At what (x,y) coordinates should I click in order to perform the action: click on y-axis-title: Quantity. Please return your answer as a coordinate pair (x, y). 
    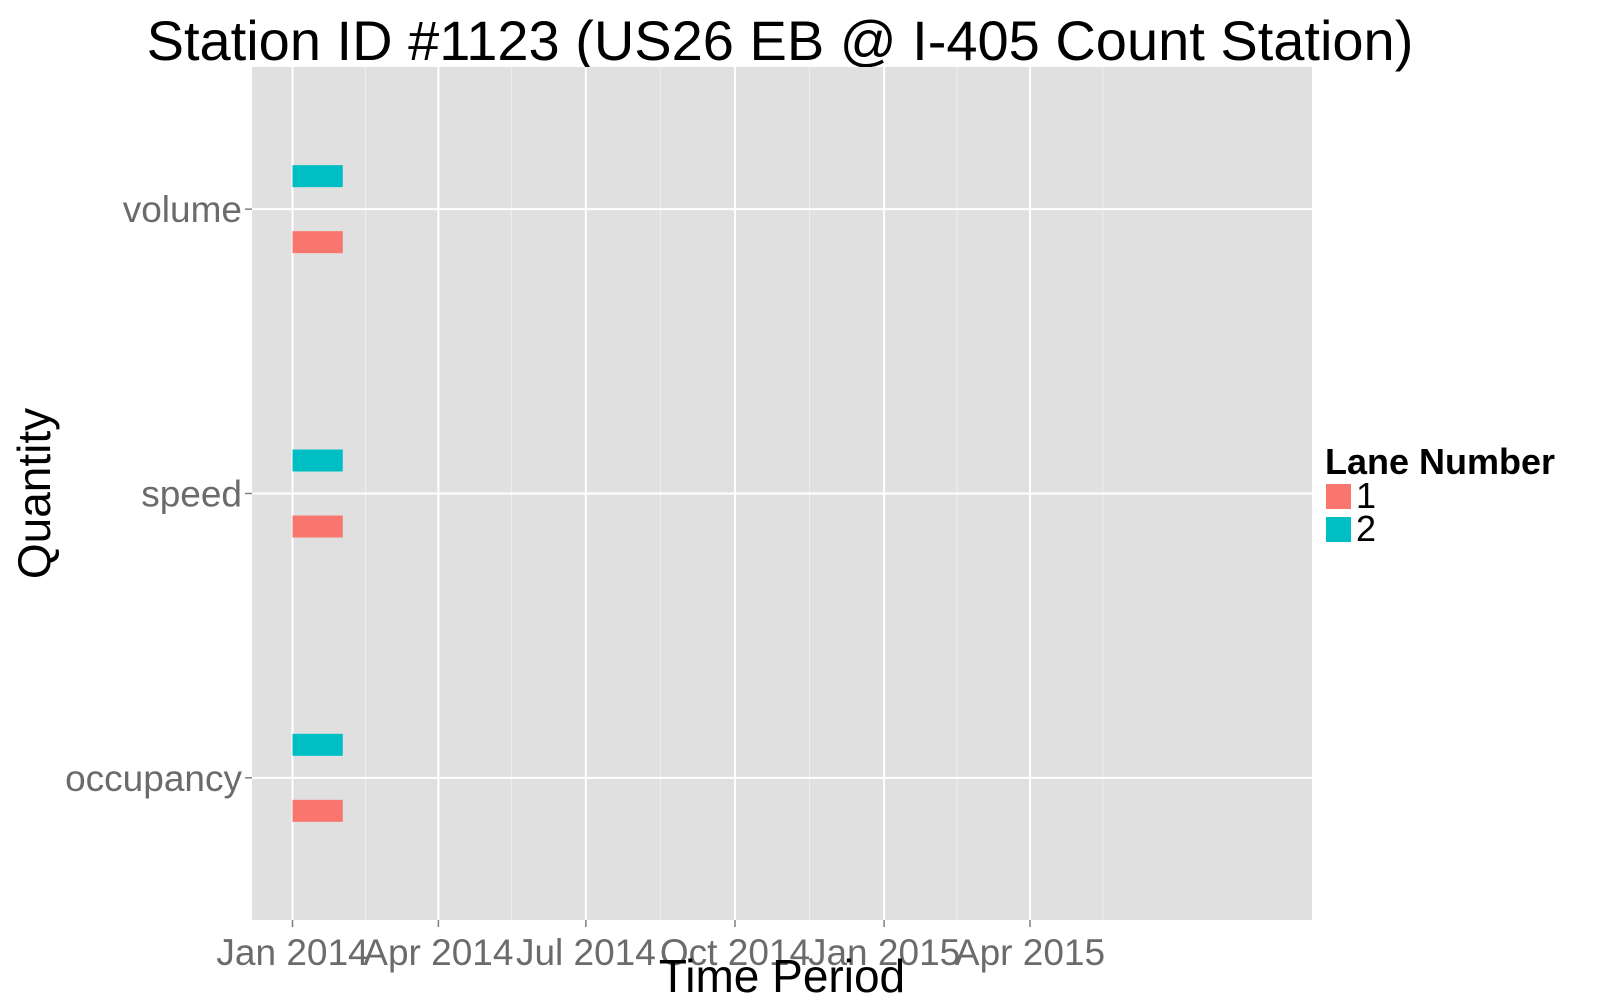
    Looking at the image, I should click on (34, 493).